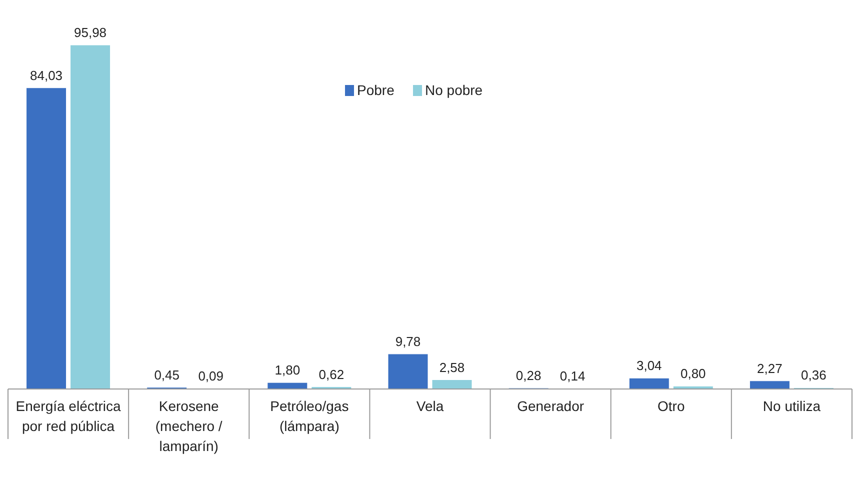 The width and height of the screenshot is (860, 479). What do you see at coordinates (188, 426) in the screenshot?
I see `x-tick-label: Kerosene (mechero / lamparín)` at bounding box center [188, 426].